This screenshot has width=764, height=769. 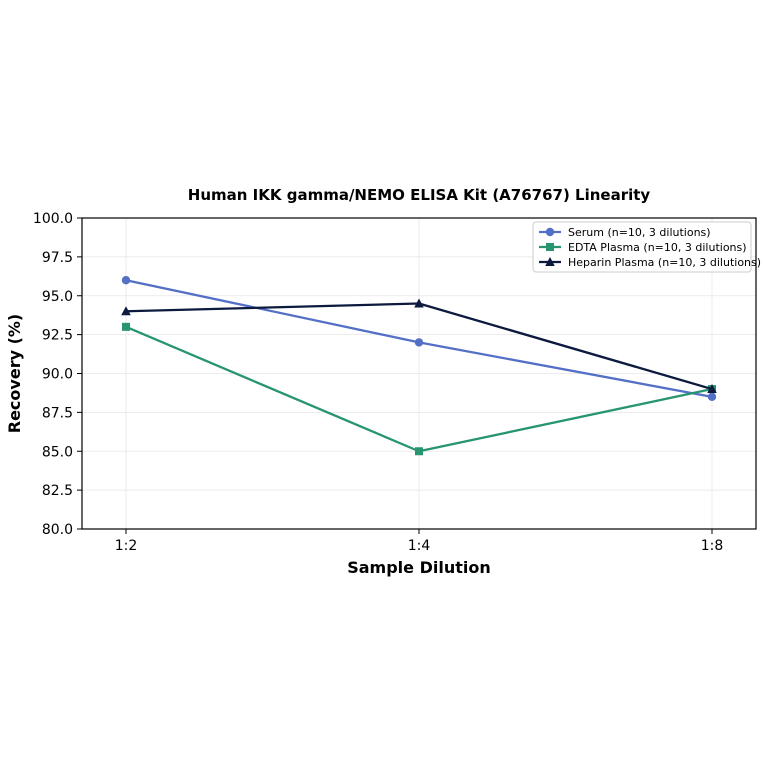 I want to click on y-tick-label: 90.0, so click(x=57, y=375).